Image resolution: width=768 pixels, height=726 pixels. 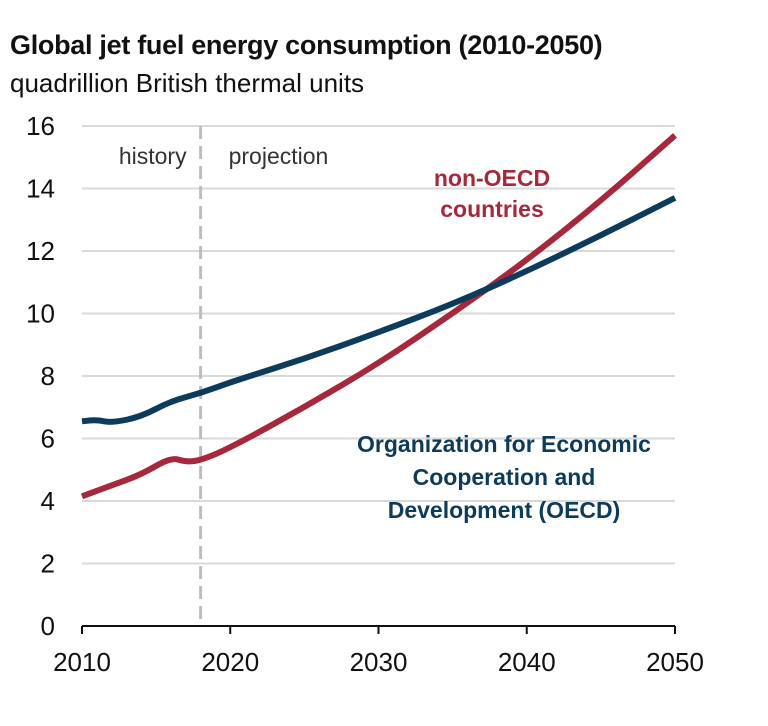 What do you see at coordinates (40, 189) in the screenshot?
I see `y-tick-label: 14` at bounding box center [40, 189].